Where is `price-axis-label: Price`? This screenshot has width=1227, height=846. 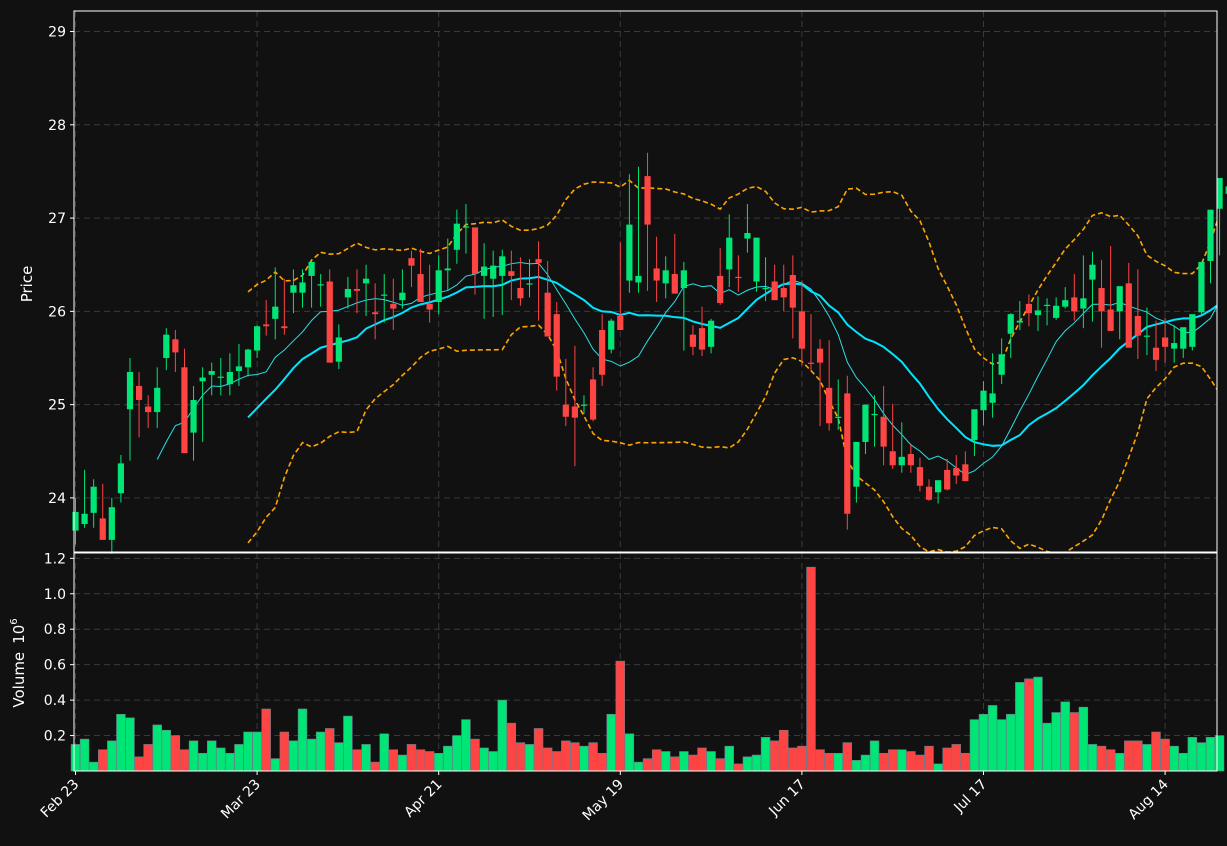 price-axis-label: Price is located at coordinates (27, 284).